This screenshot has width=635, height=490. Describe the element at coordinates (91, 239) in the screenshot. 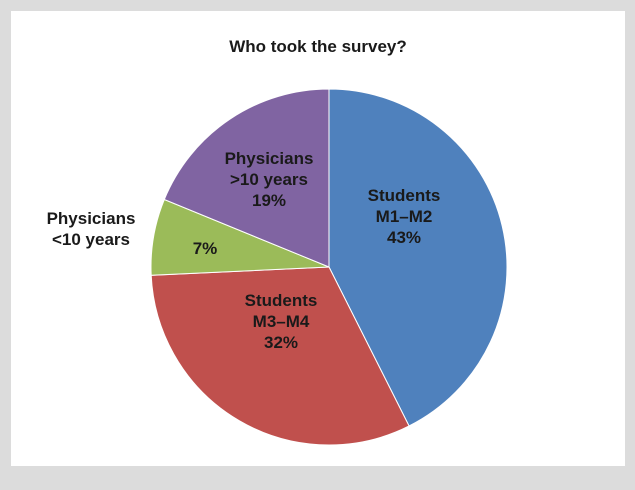

I see `slice-label-2-line-1: <10 years` at that location.